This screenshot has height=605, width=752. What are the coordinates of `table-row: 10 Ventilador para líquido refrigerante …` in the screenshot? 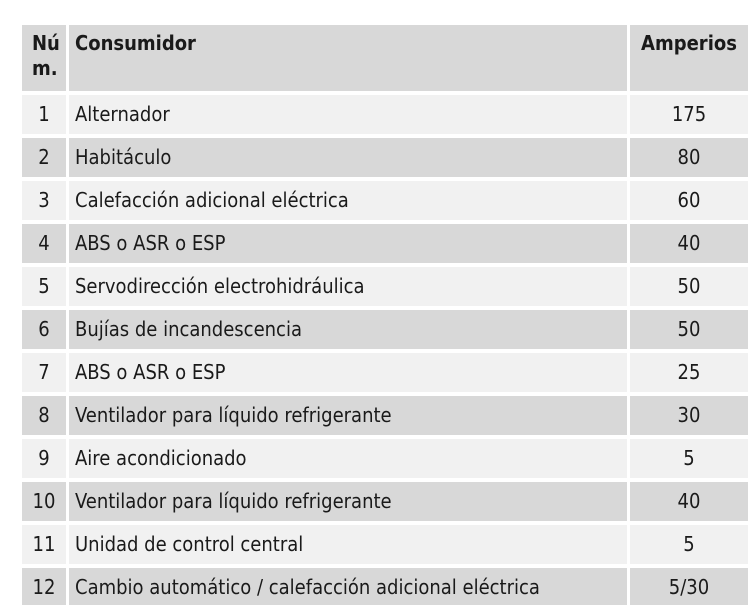 It's located at (385, 501).